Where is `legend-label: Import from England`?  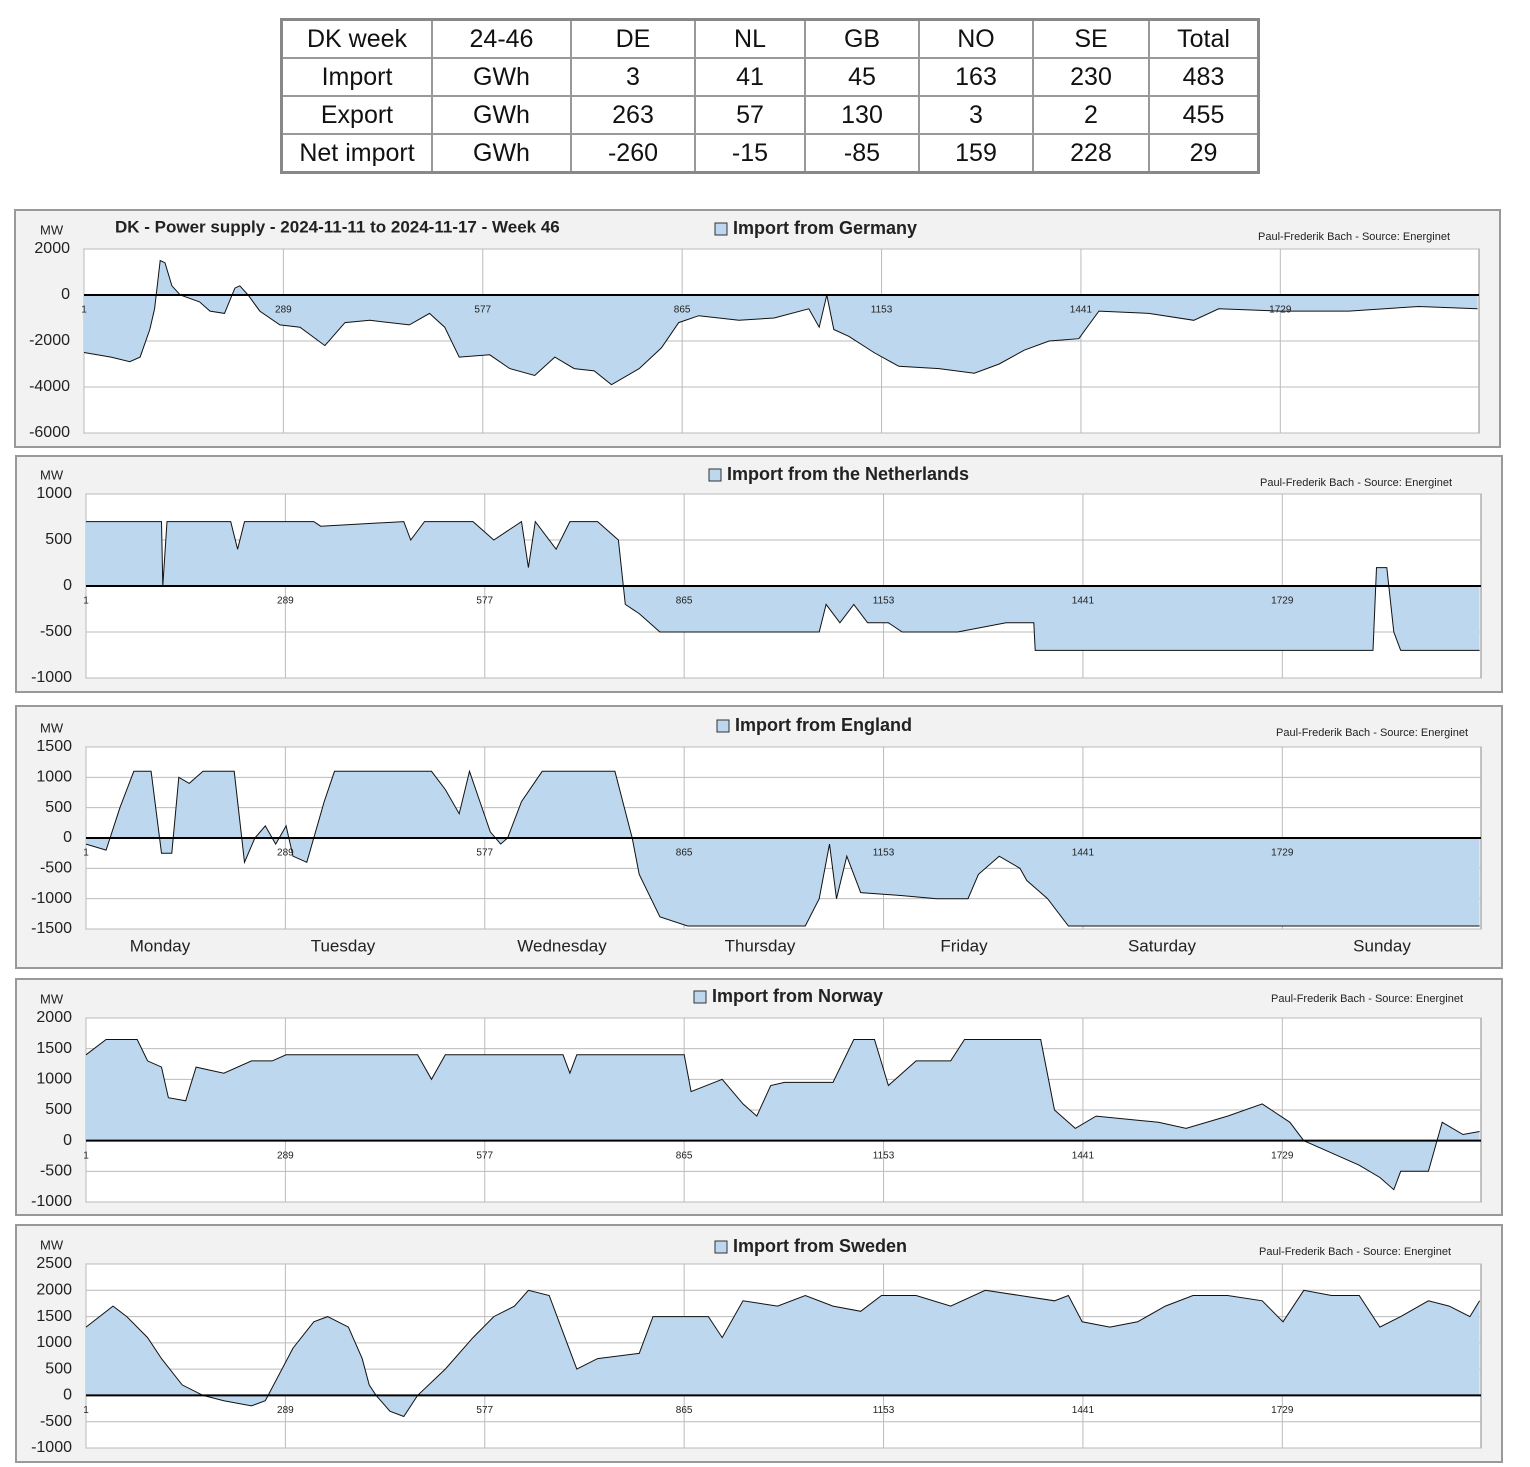
legend-label: Import from England is located at coordinates (823, 725).